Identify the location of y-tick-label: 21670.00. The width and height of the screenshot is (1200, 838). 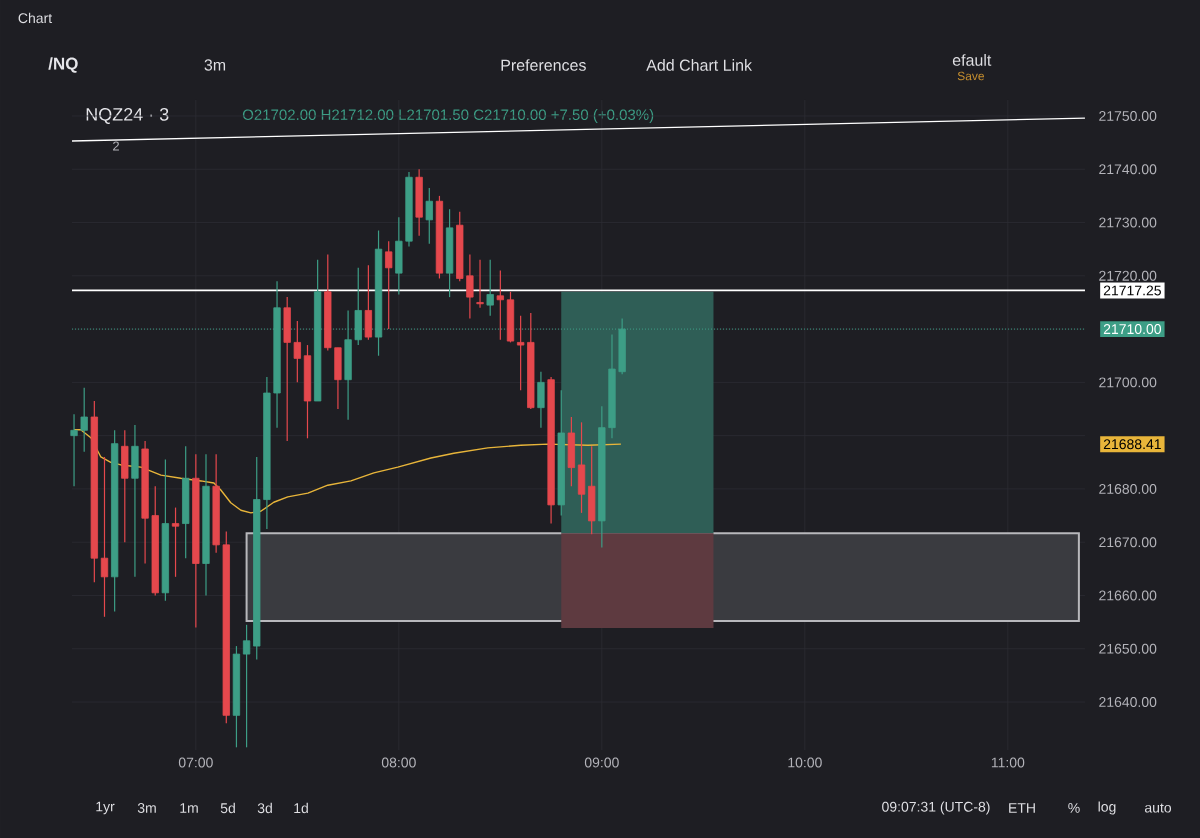
(1128, 542).